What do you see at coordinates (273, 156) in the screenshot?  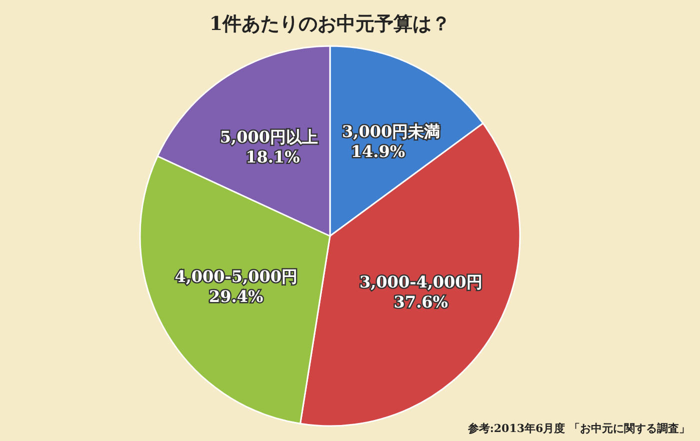 I see `data-label: 18.1%` at bounding box center [273, 156].